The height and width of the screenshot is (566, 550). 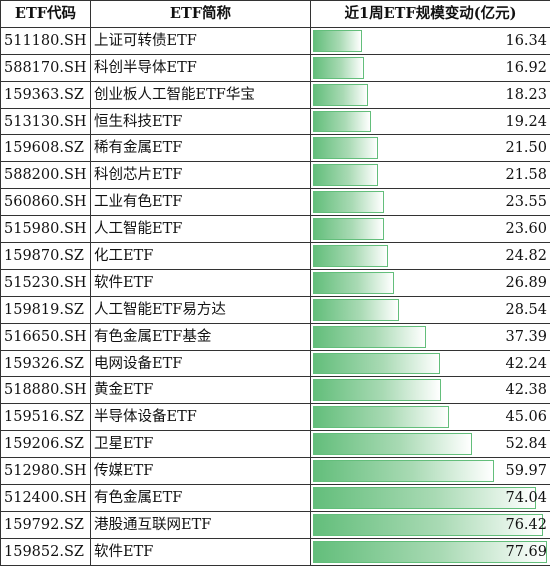 What do you see at coordinates (430, 175) in the screenshot?
I see `weekly-change-cell: 21.58` at bounding box center [430, 175].